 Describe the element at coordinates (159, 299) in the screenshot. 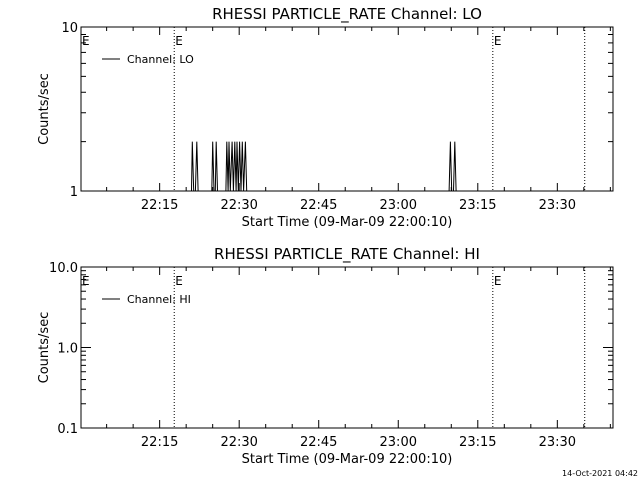

I see `legend-label: Channel: HI` at that location.